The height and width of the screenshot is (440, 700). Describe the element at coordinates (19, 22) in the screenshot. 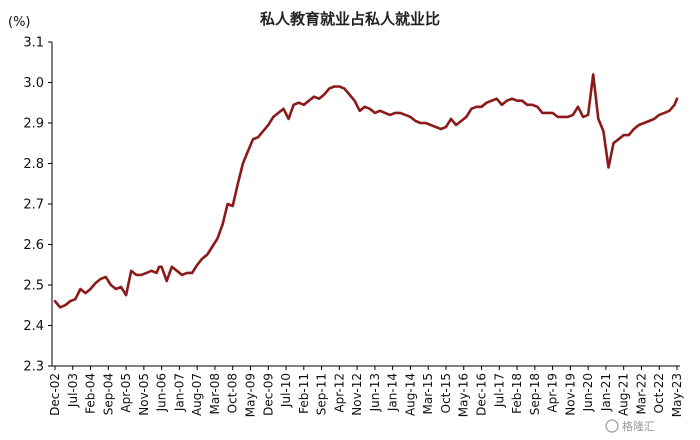

I see `y-unit-label: (%)` at that location.